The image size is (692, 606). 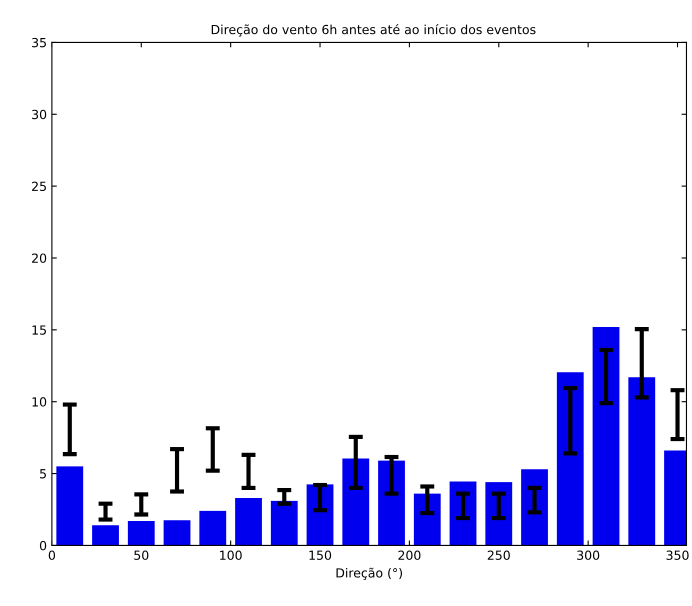 What do you see at coordinates (39, 43) in the screenshot?
I see `y-tick-label: 35` at bounding box center [39, 43].